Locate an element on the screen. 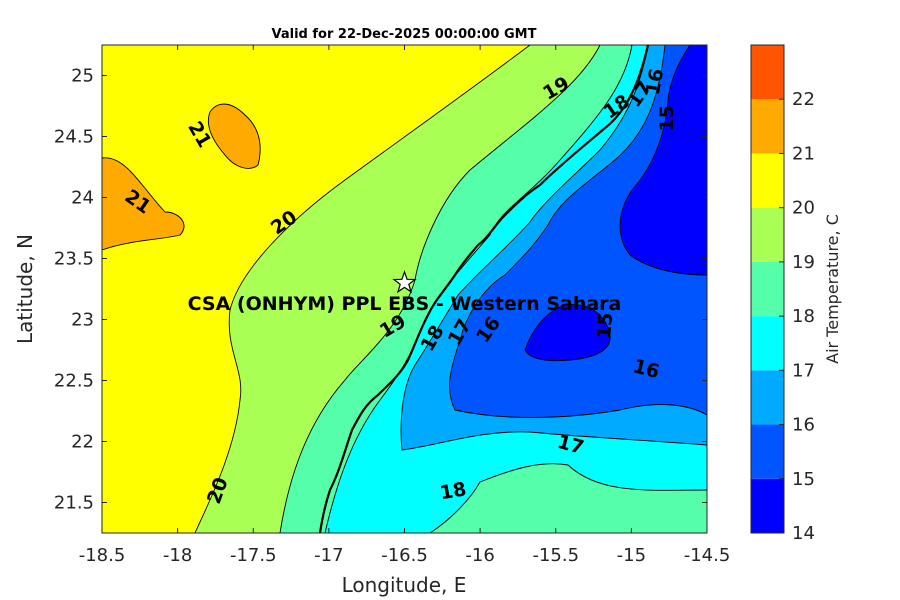 Image resolution: width=900 pixels, height=600 pixels. colorbar-frame is located at coordinates (767, 289).